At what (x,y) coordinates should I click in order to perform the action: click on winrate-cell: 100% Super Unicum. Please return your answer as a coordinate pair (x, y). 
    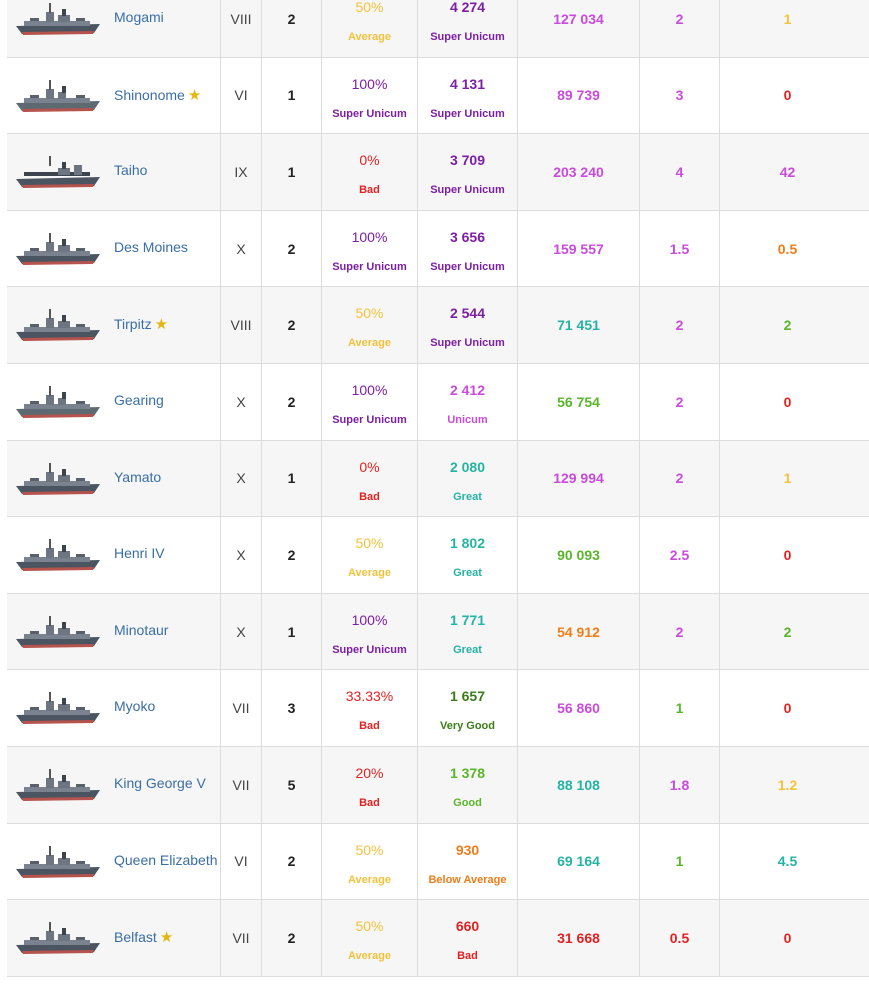
    Looking at the image, I should click on (370, 248).